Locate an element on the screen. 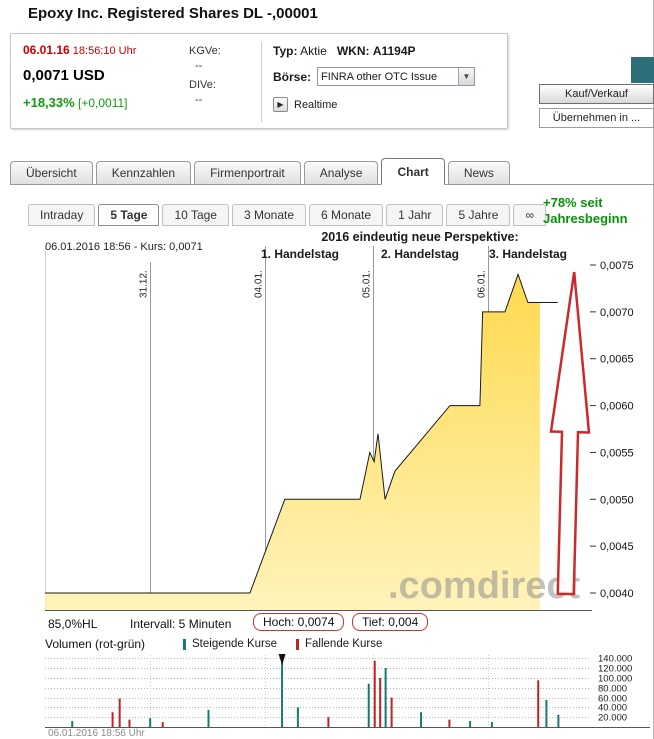 Image resolution: width=654 pixels, height=739 pixels. svg-text: 0,0045 is located at coordinates (617, 547).